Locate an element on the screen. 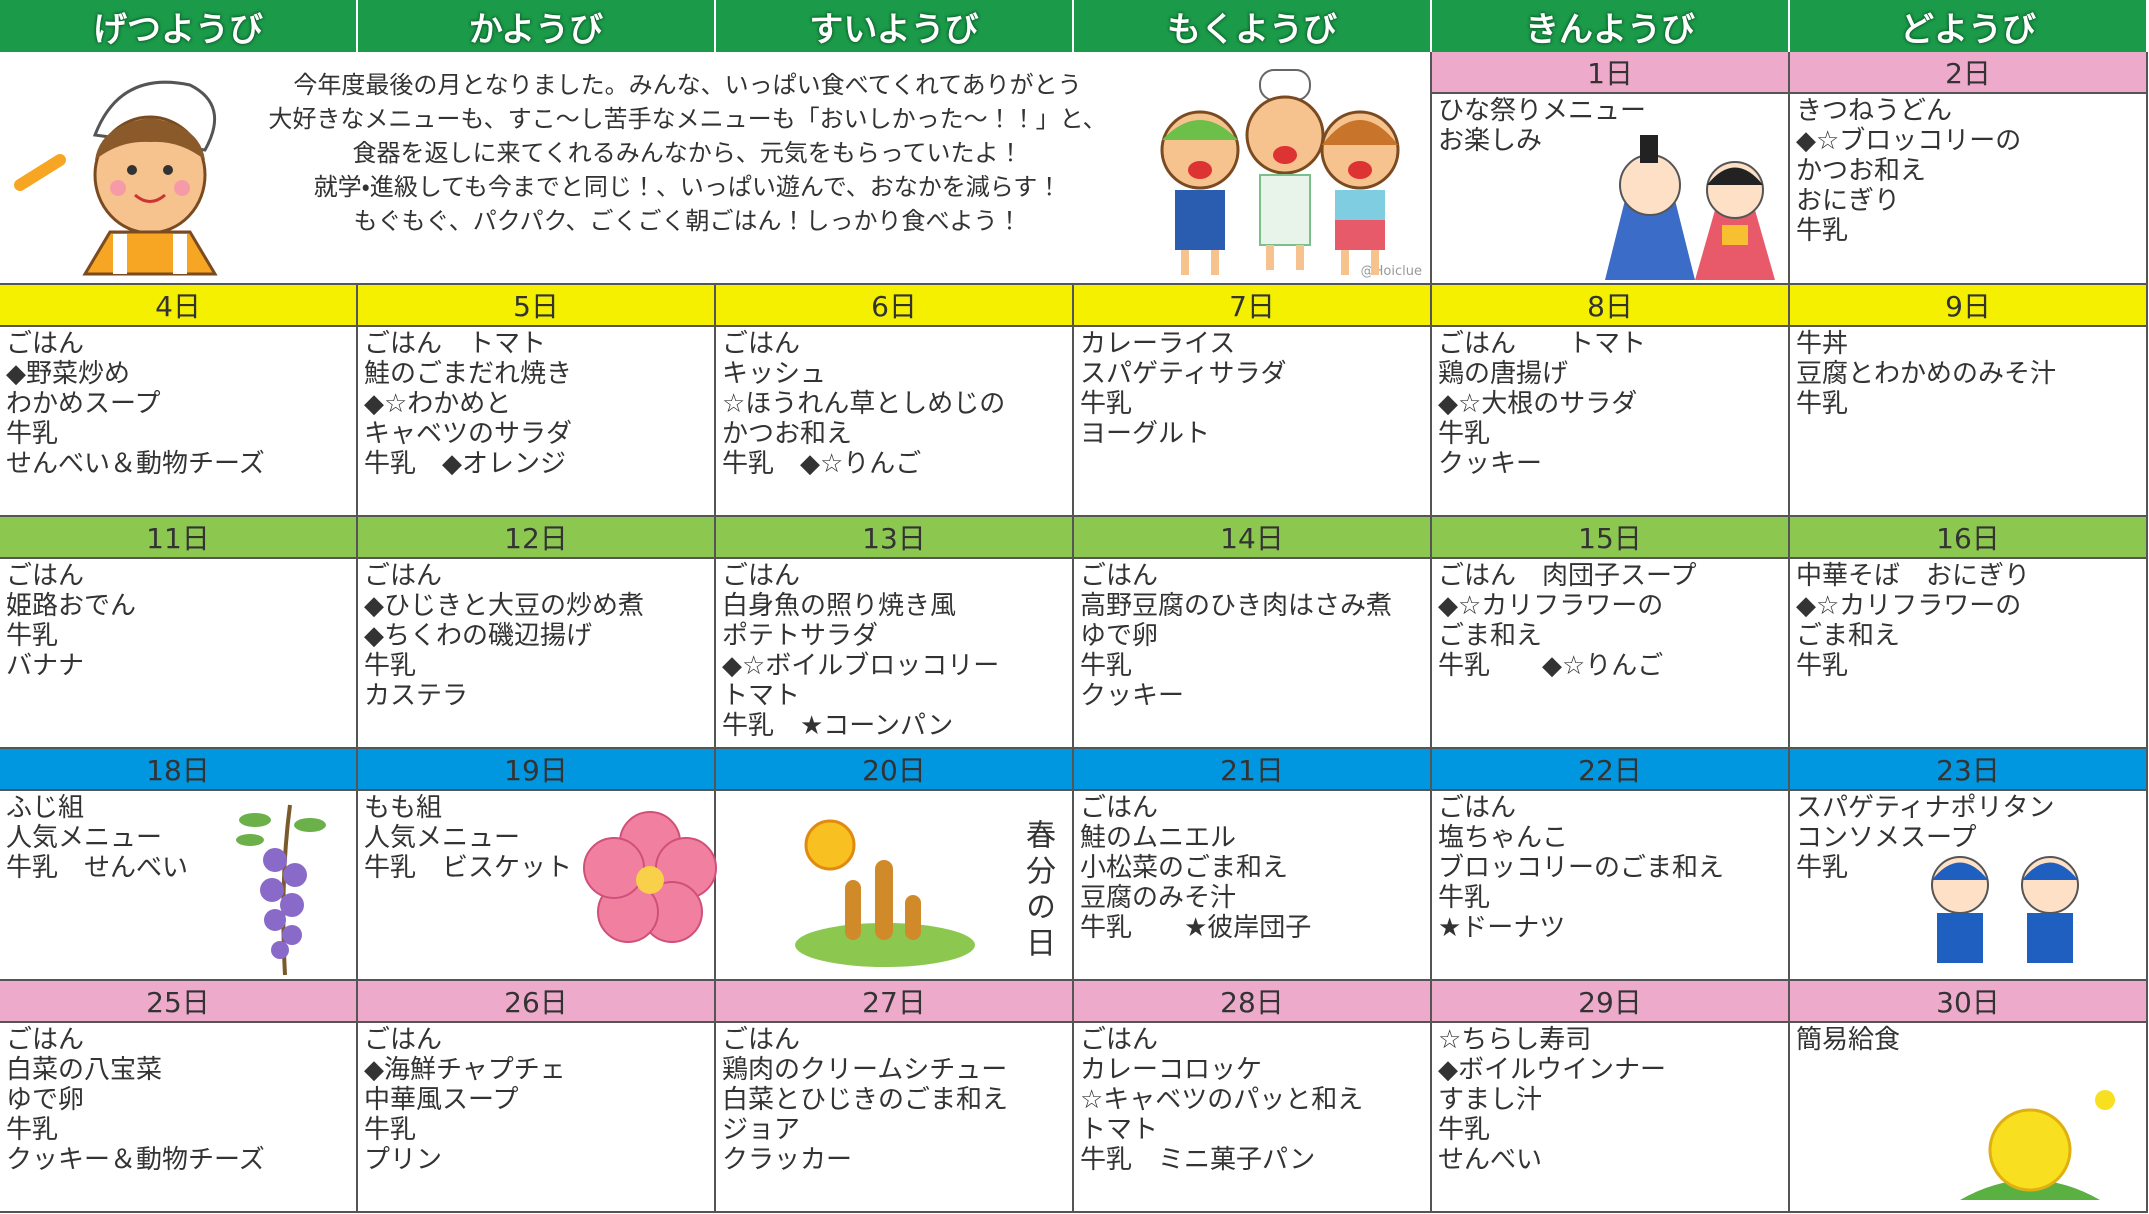 The image size is (2149, 1214). menu-items: ごはん カレーコロッケ ☆キャベツのパッと和え トマト 牛乳 ミニ菓子パン is located at coordinates (1252, 1100).